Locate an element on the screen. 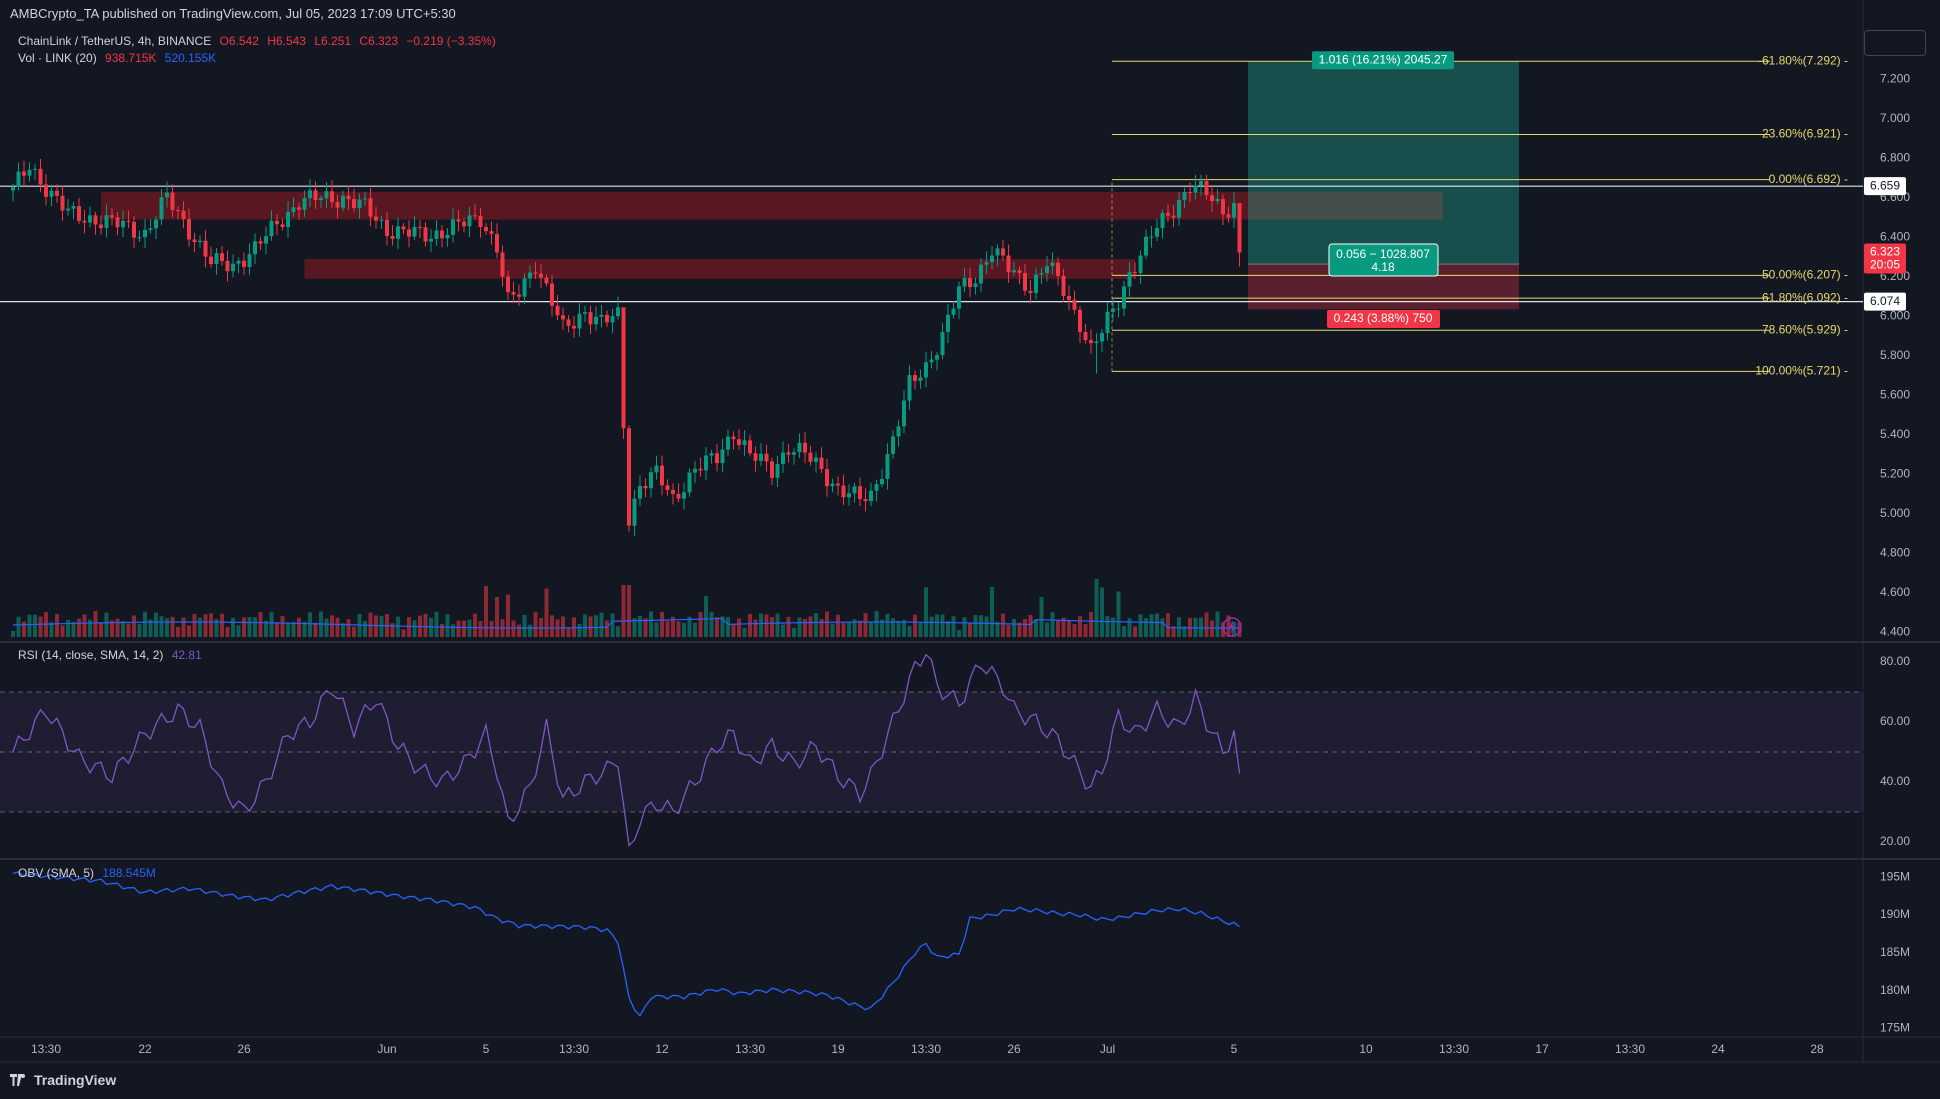 This screenshot has height=1099, width=1940. rsi-value: 42.81 is located at coordinates (186, 655).